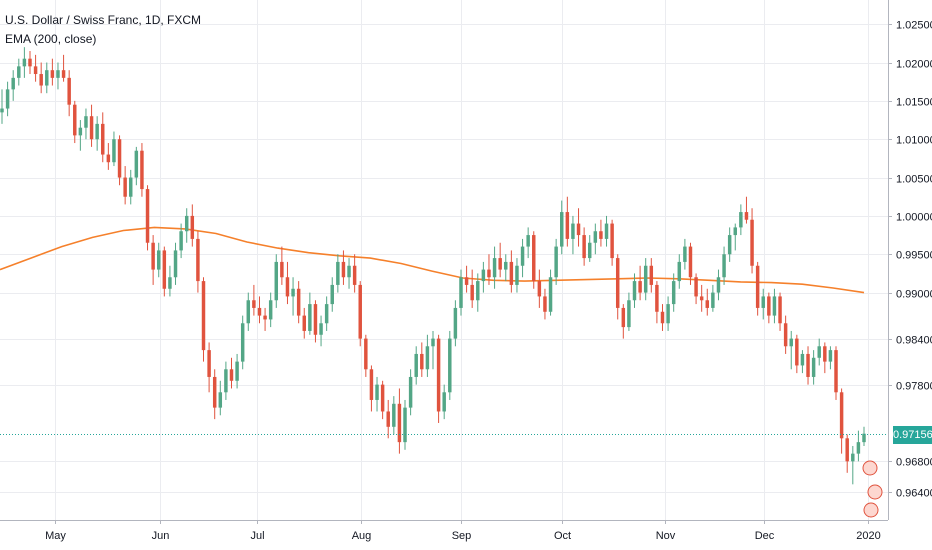 Image resolution: width=932 pixels, height=550 pixels. I want to click on time-tick-label: Aug, so click(362, 536).